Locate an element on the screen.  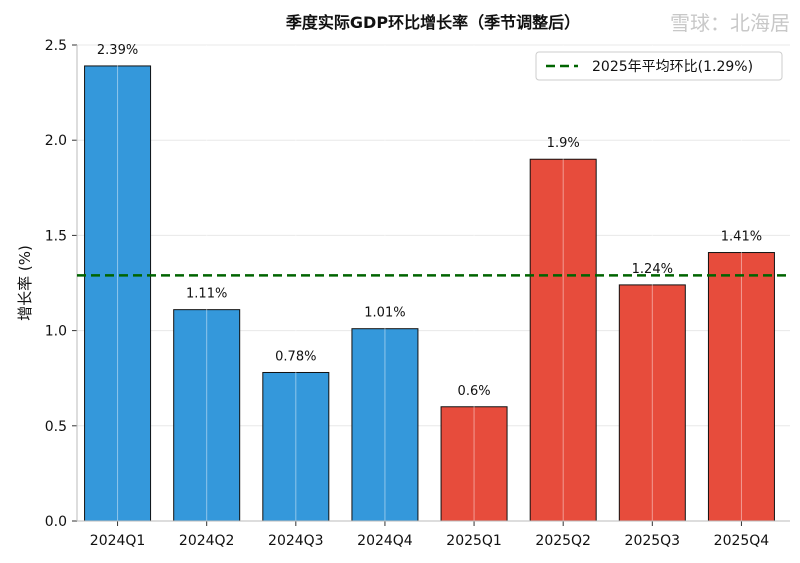
legend-label: 2025年平均环比(1.29%) is located at coordinates (672, 67).